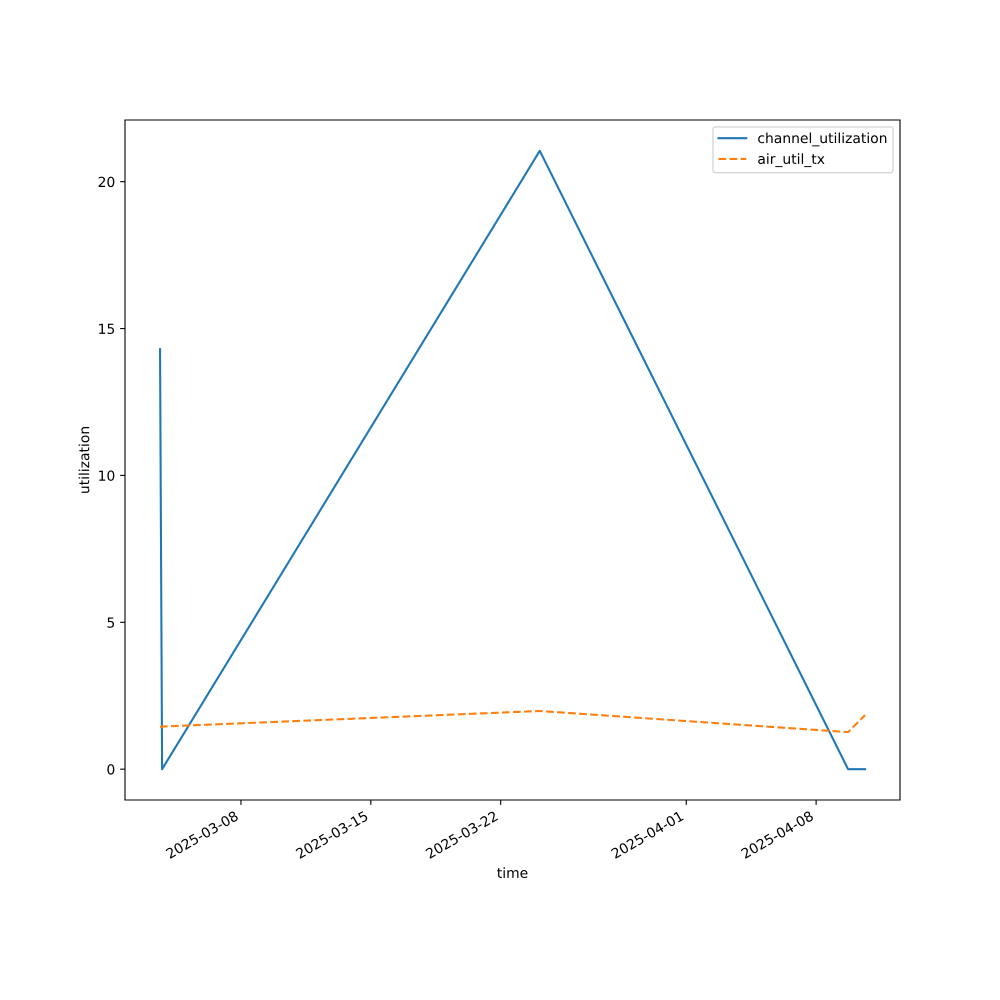 This screenshot has width=1000, height=1000. What do you see at coordinates (110, 769) in the screenshot?
I see `y-tick-label: 0` at bounding box center [110, 769].